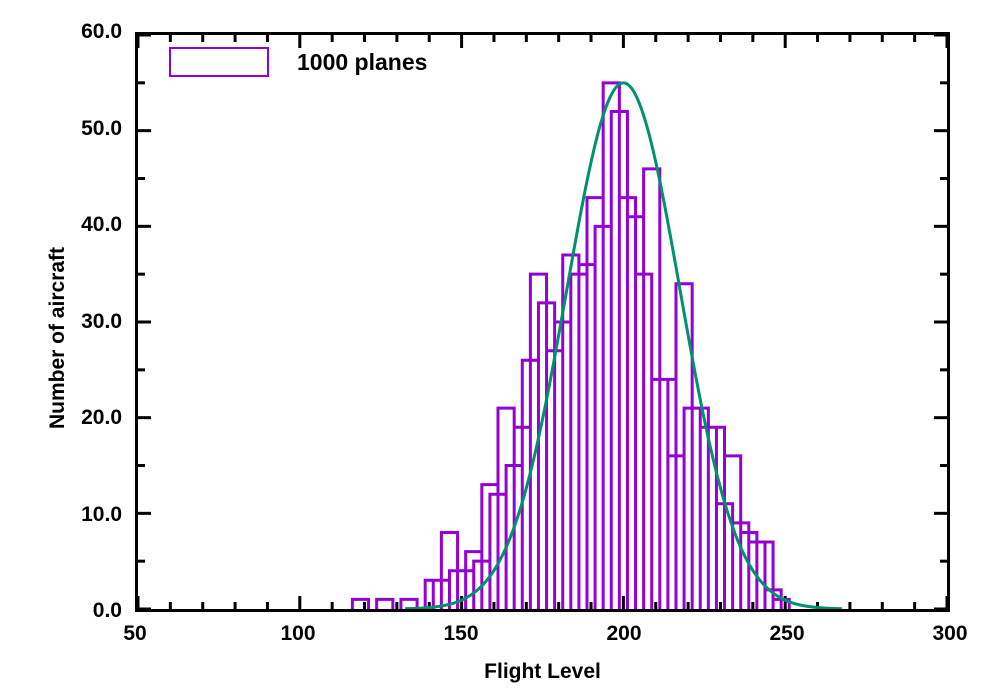 The image size is (1000, 700). Describe the element at coordinates (135, 633) in the screenshot. I see `x-tick-50: 50` at that location.